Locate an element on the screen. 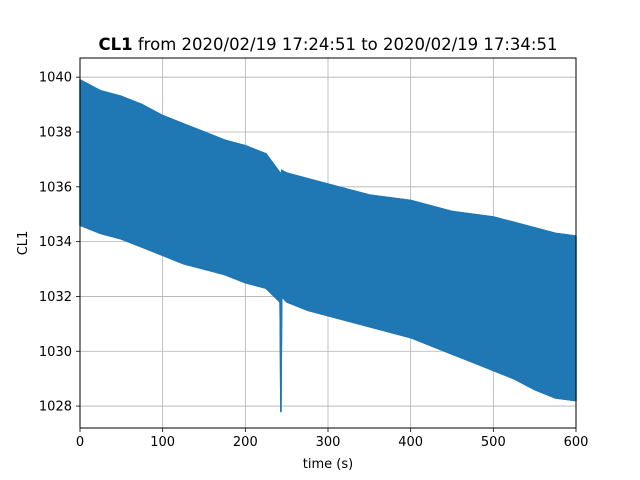 The height and width of the screenshot is (480, 640). x-tick-label: 400 is located at coordinates (410, 442).